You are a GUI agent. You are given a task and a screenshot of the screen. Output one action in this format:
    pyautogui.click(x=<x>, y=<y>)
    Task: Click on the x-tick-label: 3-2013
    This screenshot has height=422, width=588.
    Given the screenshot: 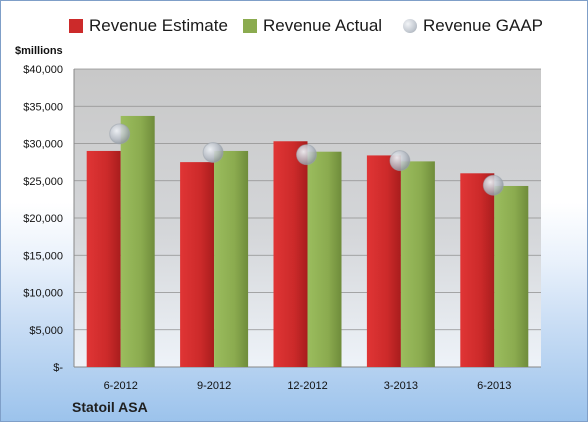 What is the action you would take?
    pyautogui.click(x=401, y=386)
    